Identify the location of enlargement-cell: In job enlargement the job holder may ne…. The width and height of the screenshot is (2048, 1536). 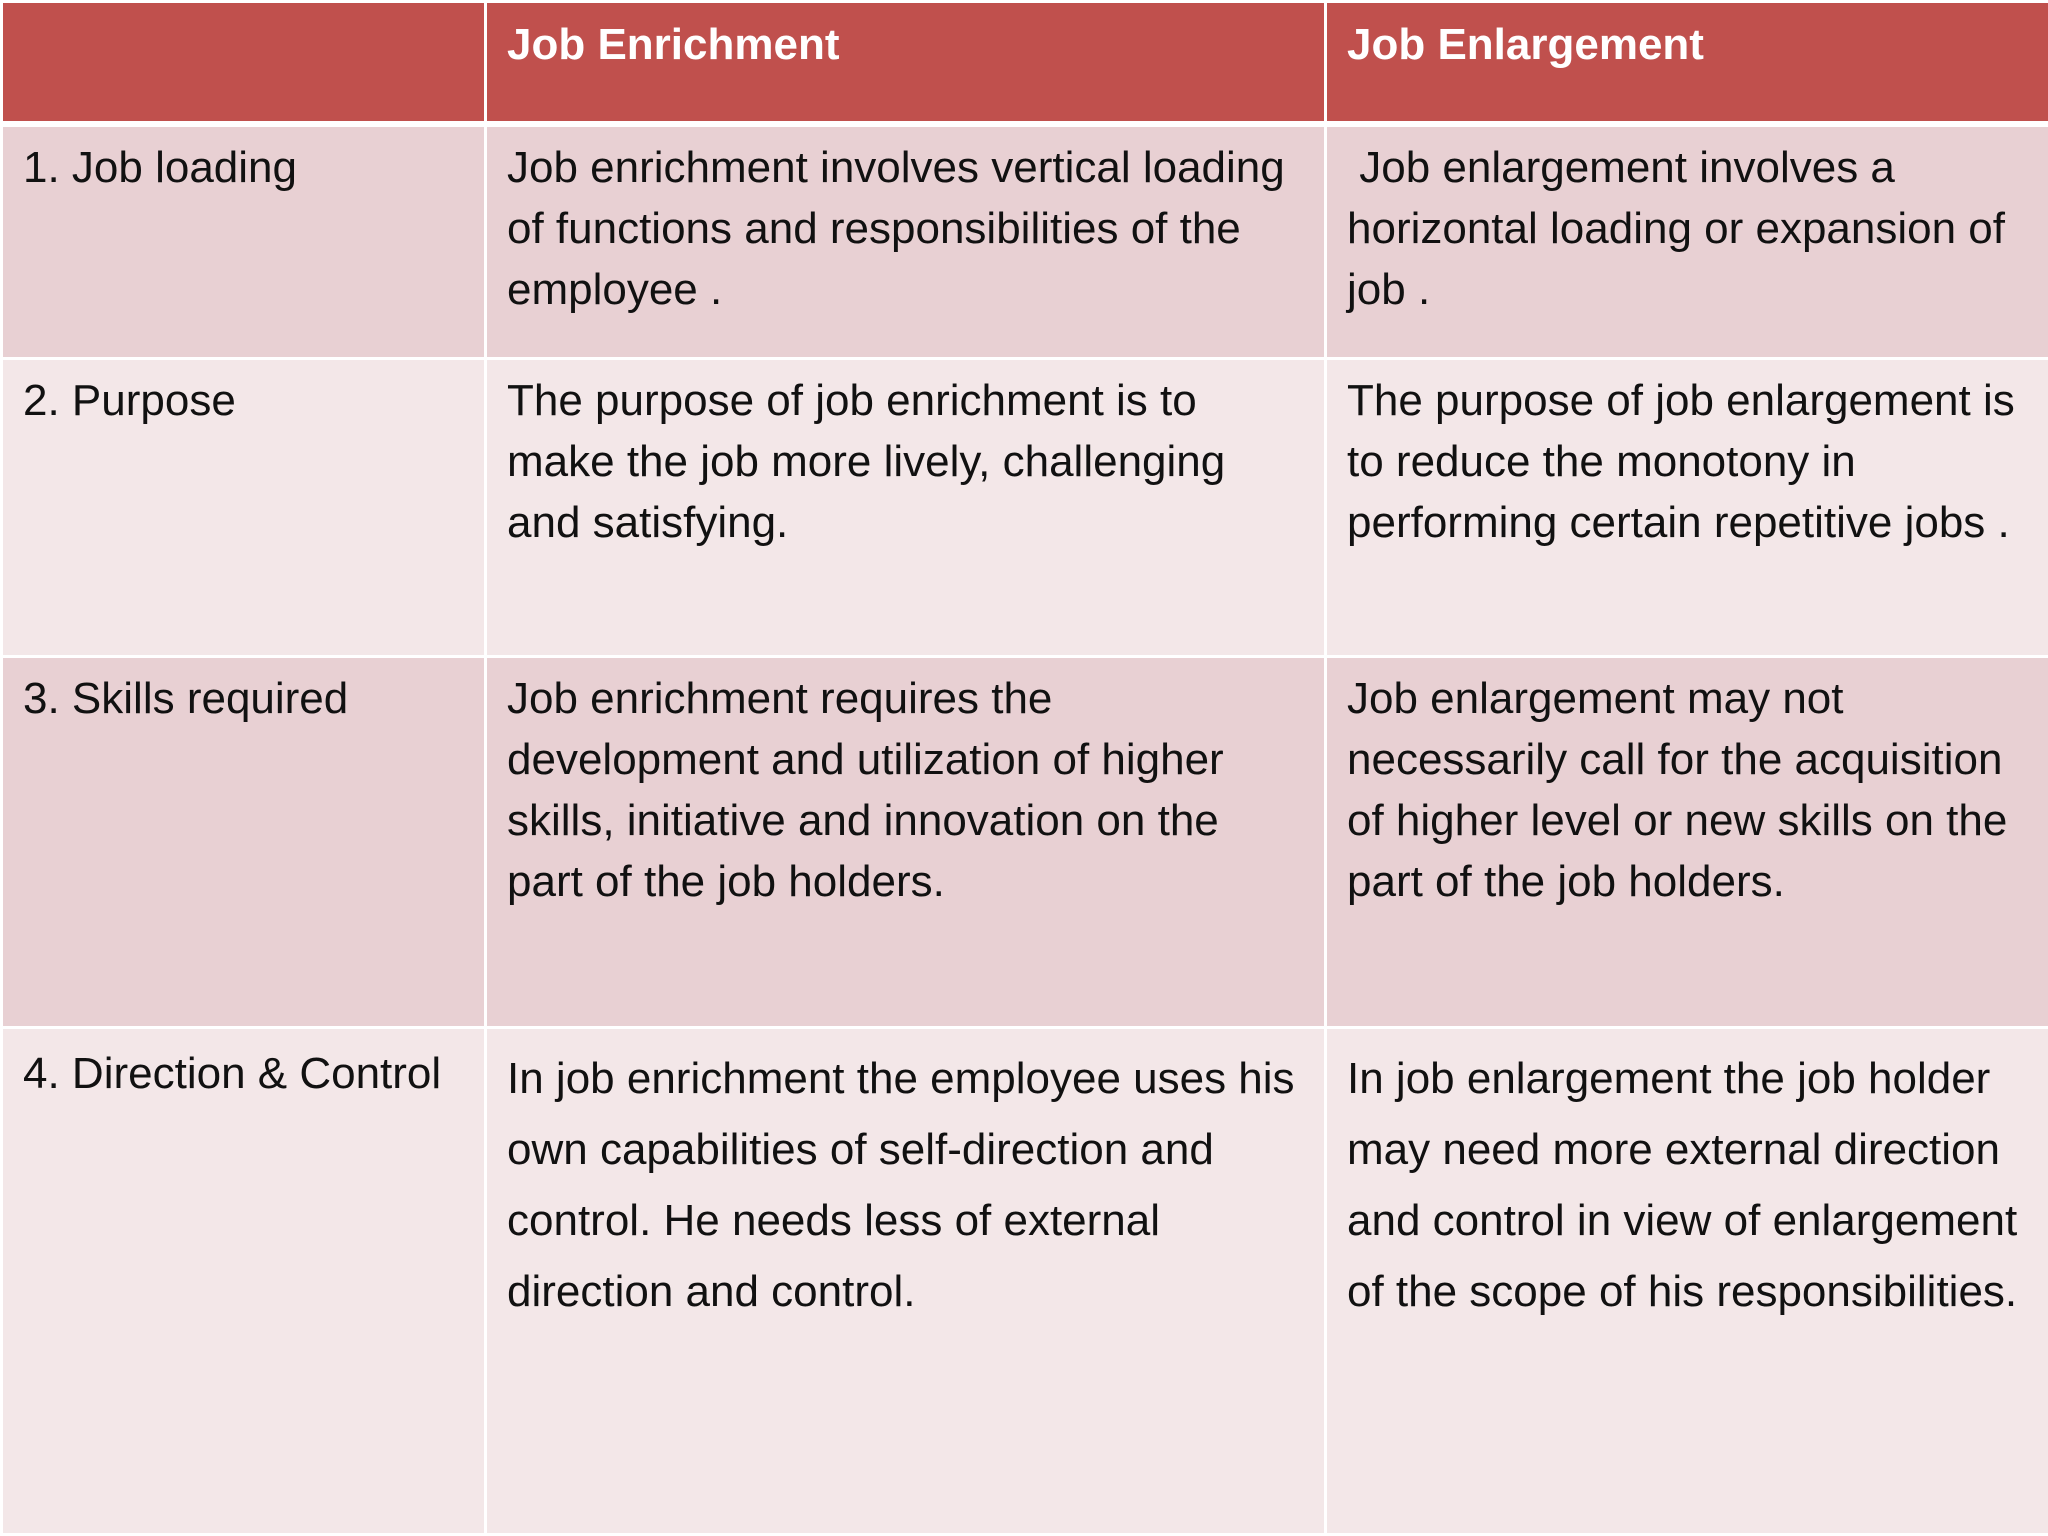
(1686, 1281).